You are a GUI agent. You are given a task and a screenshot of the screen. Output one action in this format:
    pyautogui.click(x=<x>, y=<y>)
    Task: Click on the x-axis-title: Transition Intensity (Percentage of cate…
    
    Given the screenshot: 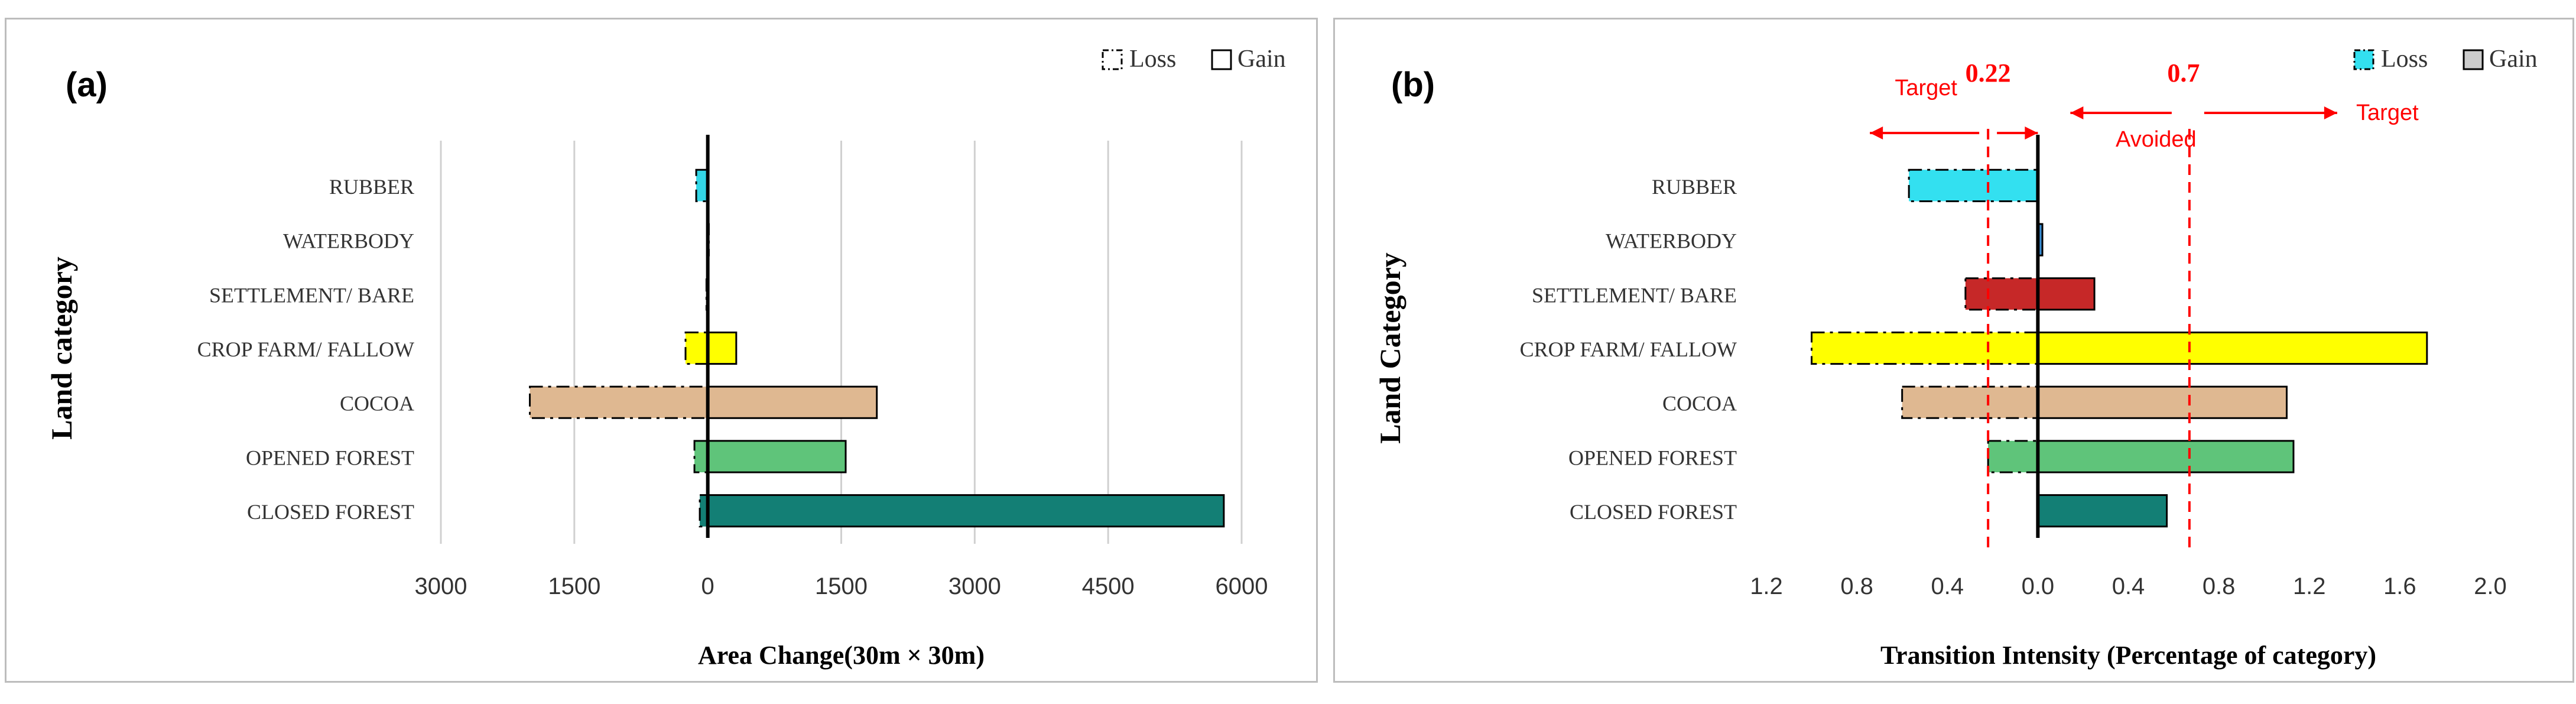 What is the action you would take?
    pyautogui.click(x=2128, y=655)
    